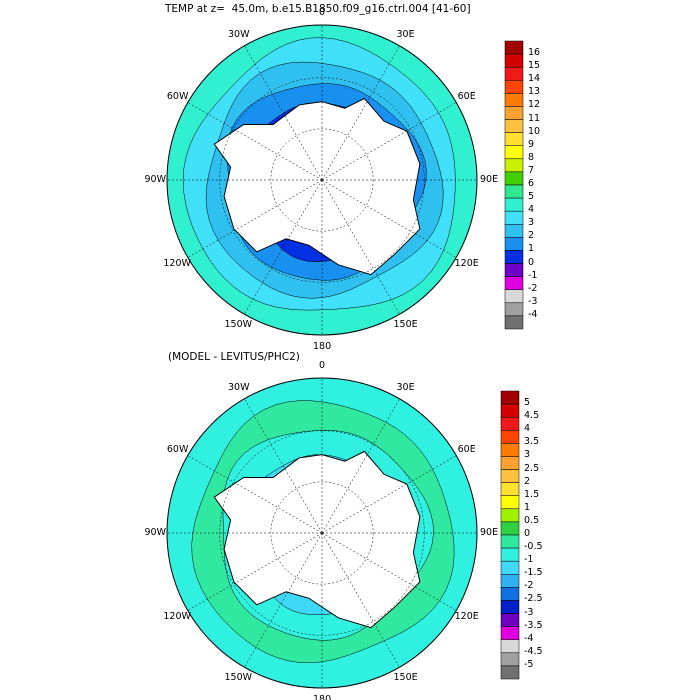  What do you see at coordinates (533, 625) in the screenshot?
I see `colorbar-tick-label: -3.5` at bounding box center [533, 625].